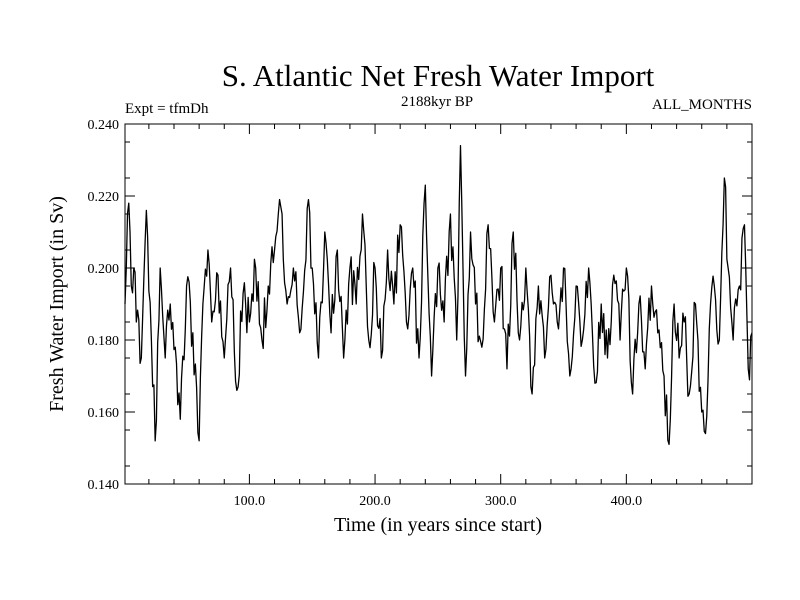  Describe the element at coordinates (501, 501) in the screenshot. I see `x-tick-label: 300.0` at that location.